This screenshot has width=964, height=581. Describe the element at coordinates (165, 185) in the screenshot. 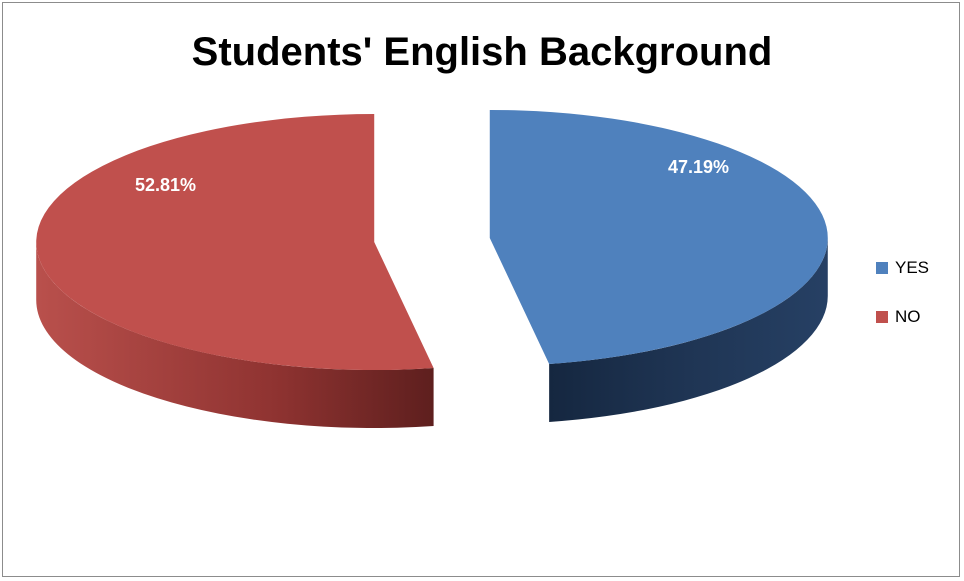

I see `data-label-no: 52.81%` at that location.